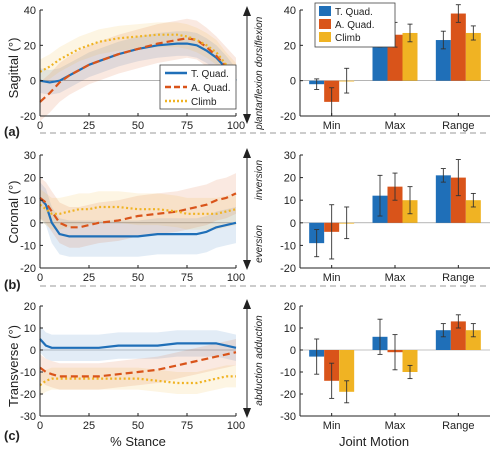  What do you see at coordinates (259, 337) in the screenshot?
I see `arrow-label-adduction: adduction` at bounding box center [259, 337].